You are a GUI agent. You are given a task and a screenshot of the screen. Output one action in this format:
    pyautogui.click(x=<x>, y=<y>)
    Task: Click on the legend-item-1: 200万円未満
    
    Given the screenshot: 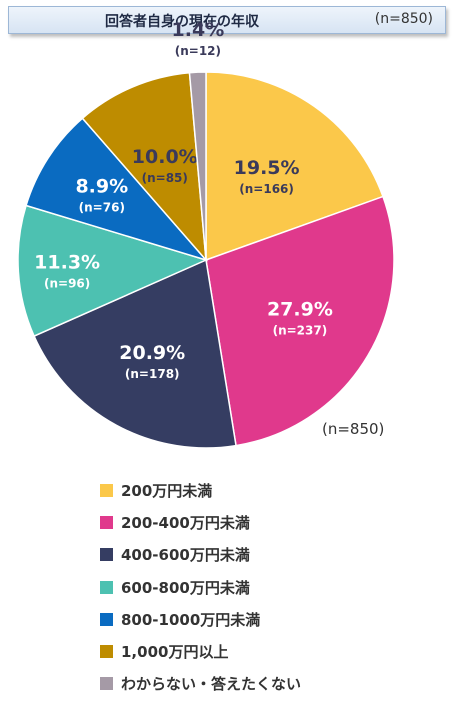 What is the action you would take?
    pyautogui.click(x=200, y=490)
    